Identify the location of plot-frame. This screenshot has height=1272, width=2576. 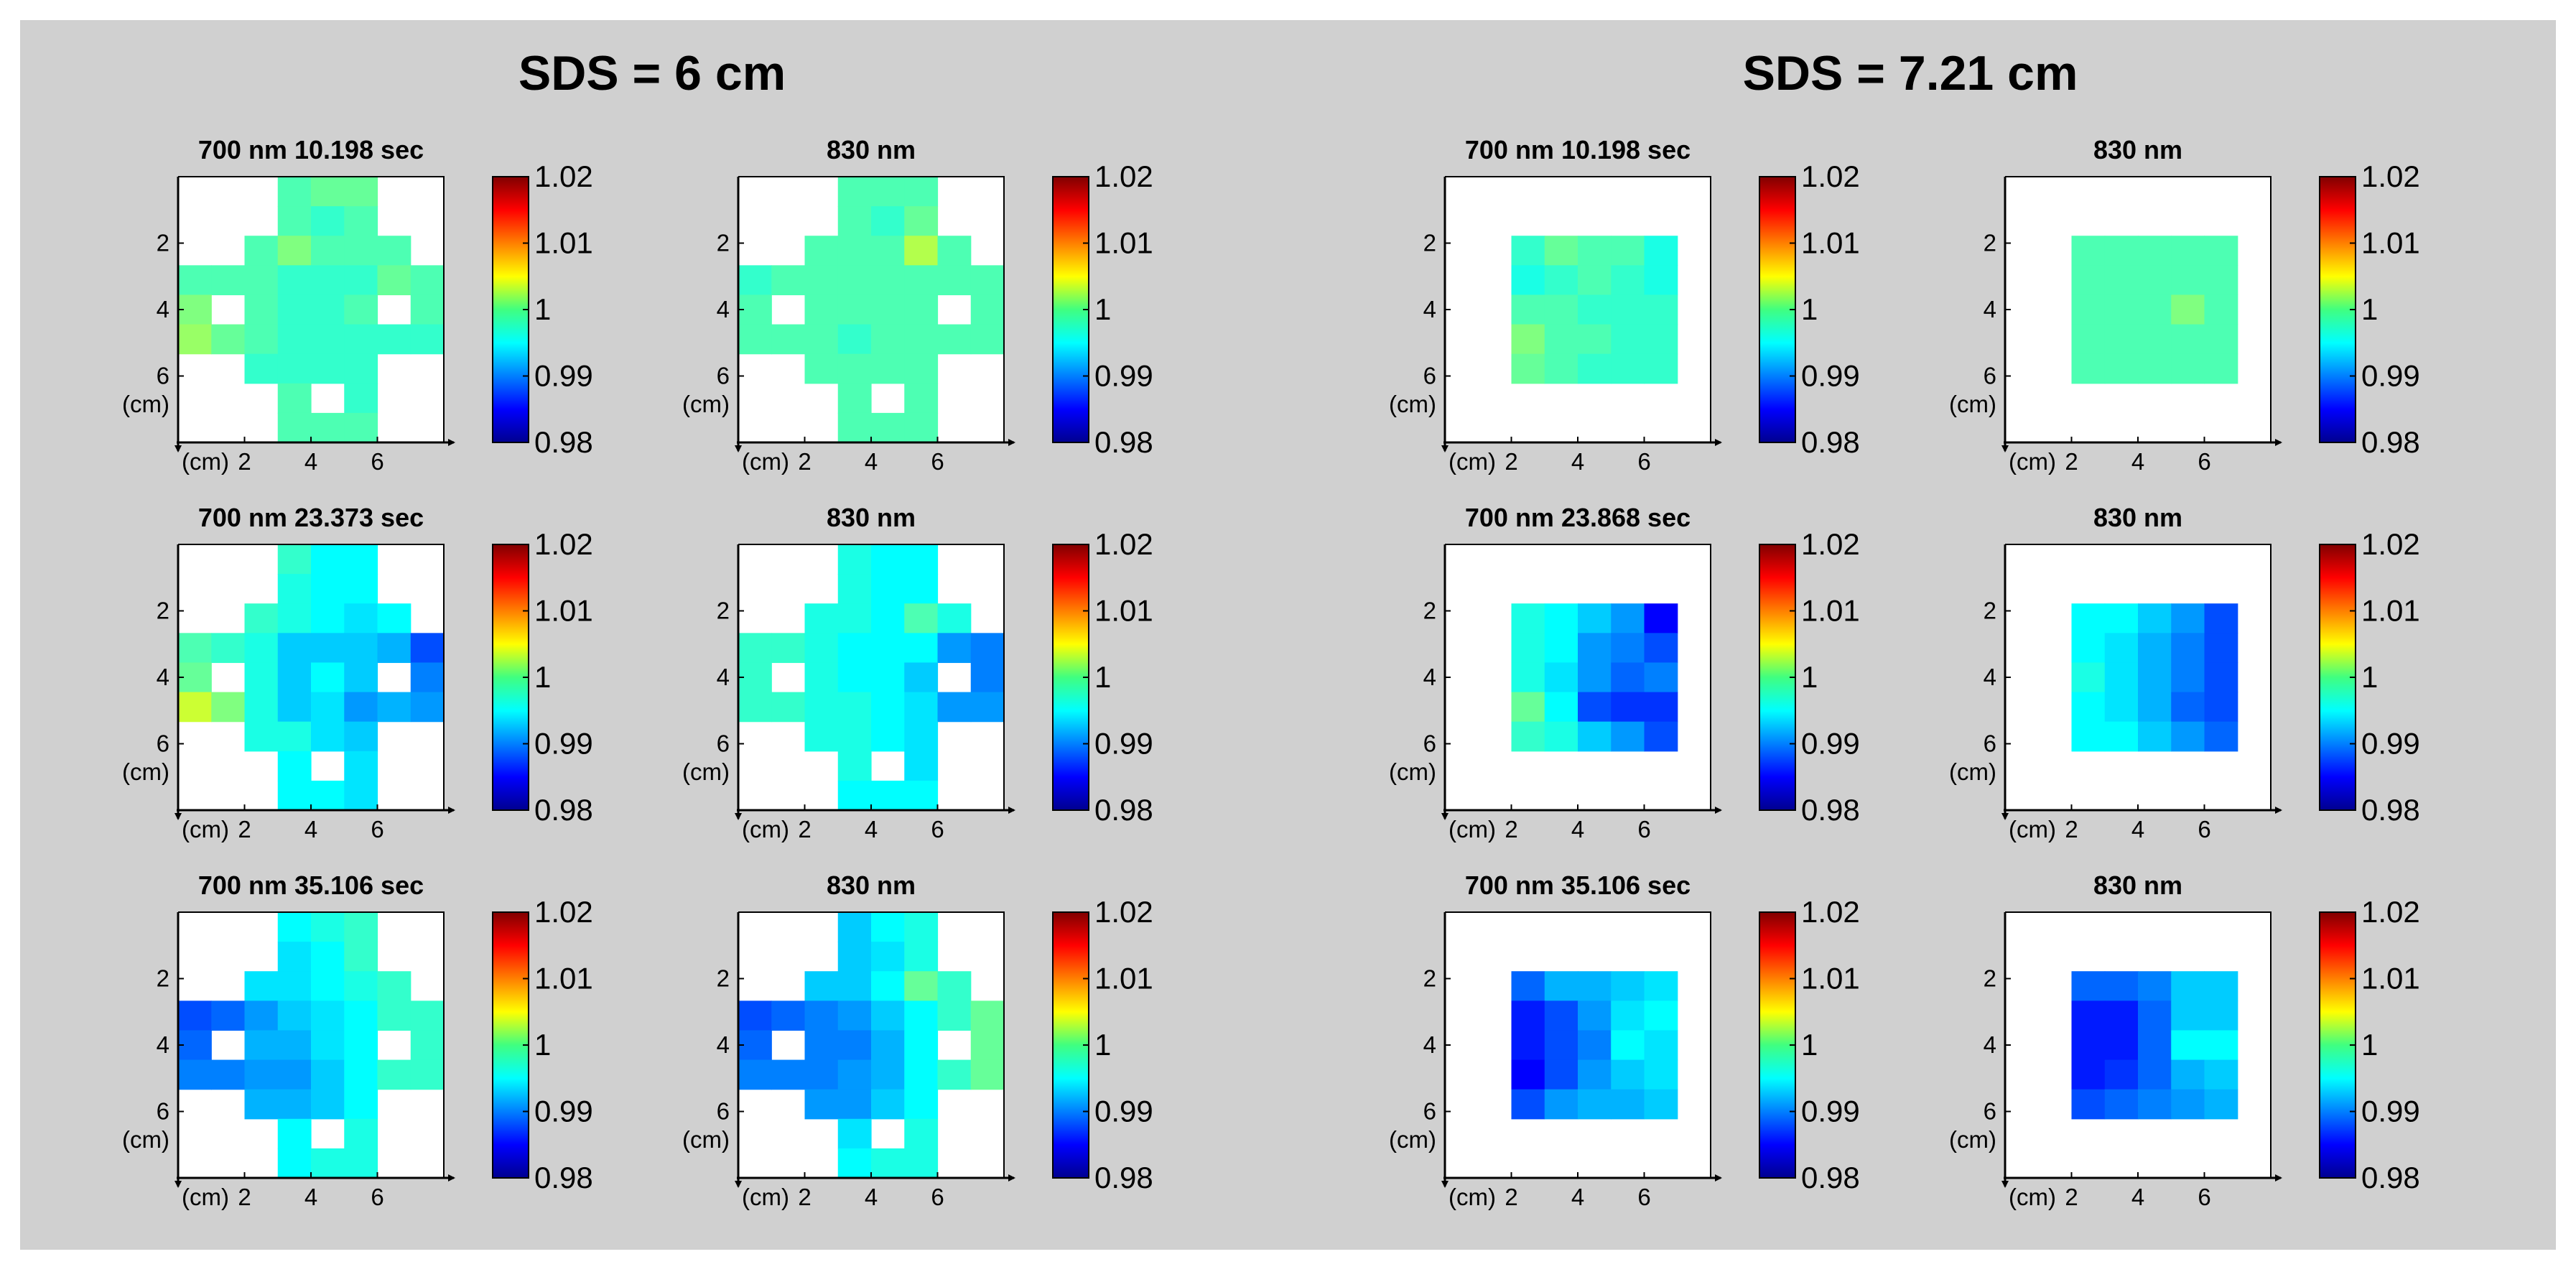
(871, 1044).